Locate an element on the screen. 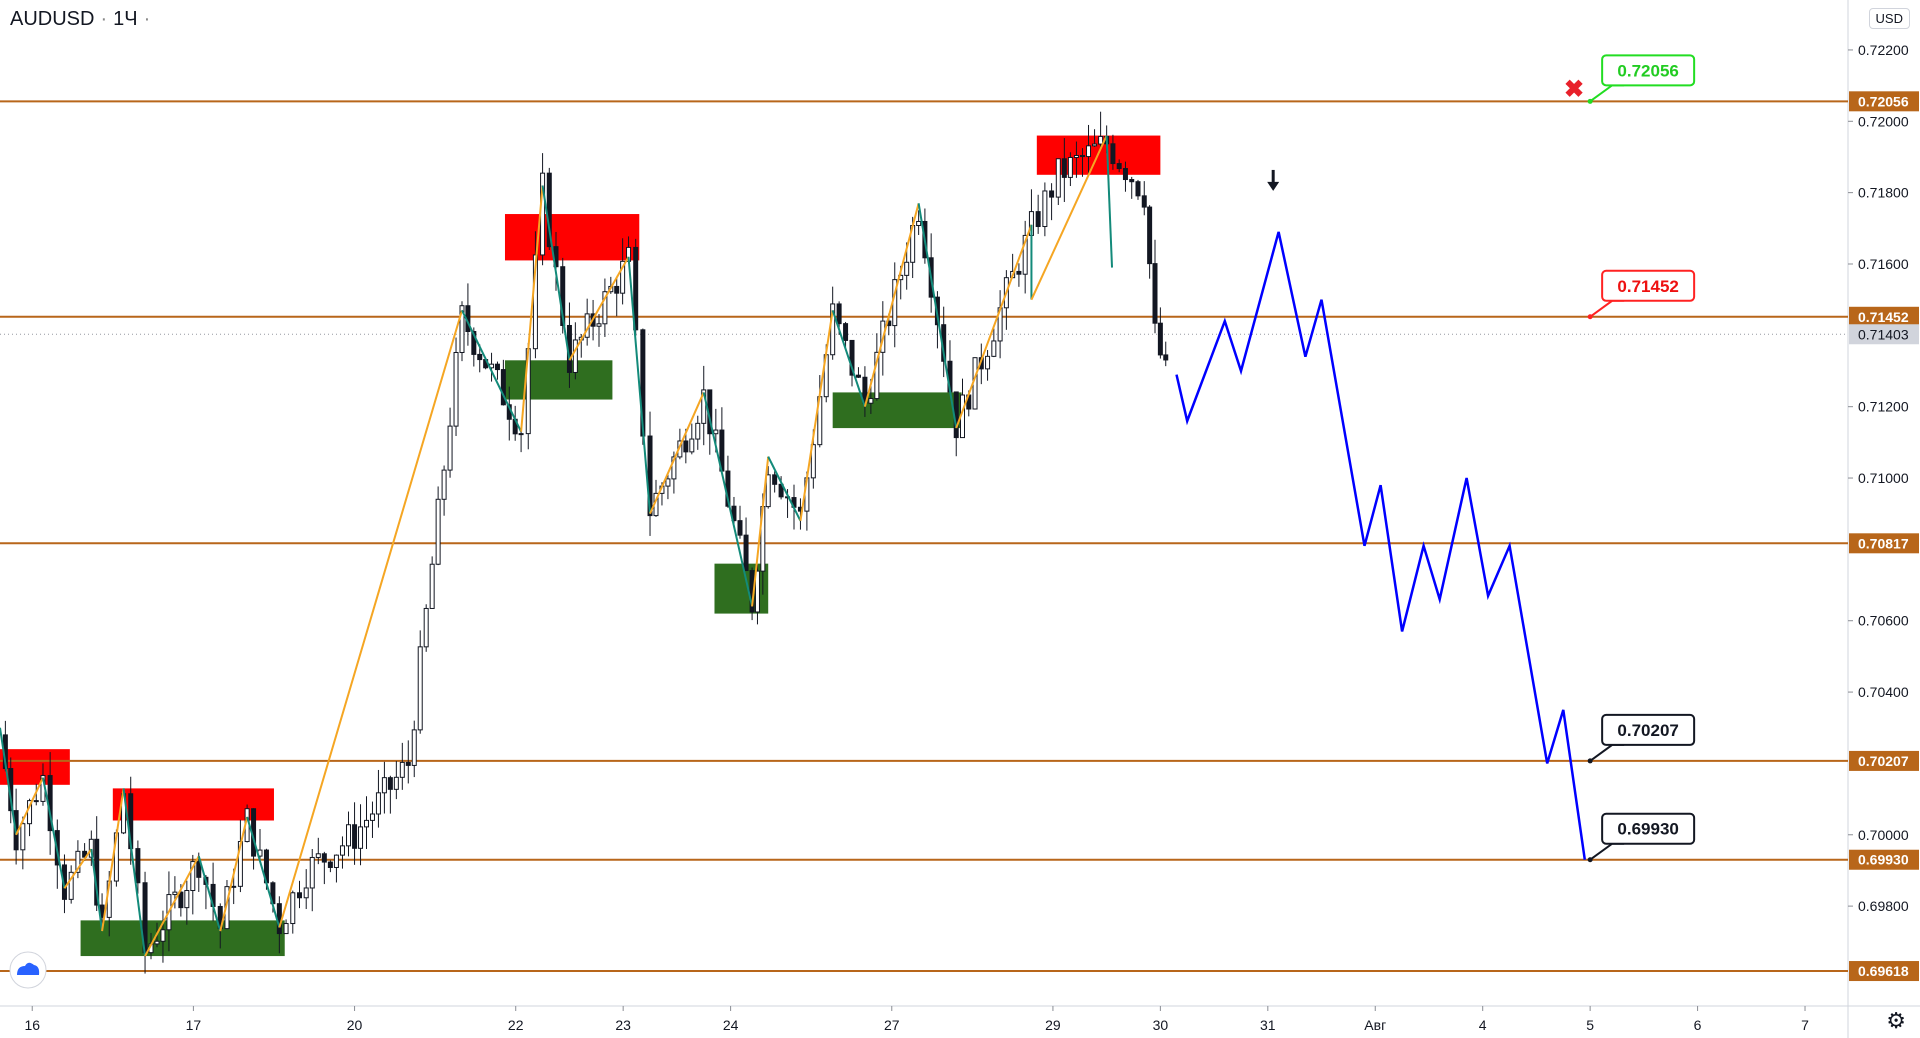  level-price-tag-label: 0.69618 is located at coordinates (1883, 971).